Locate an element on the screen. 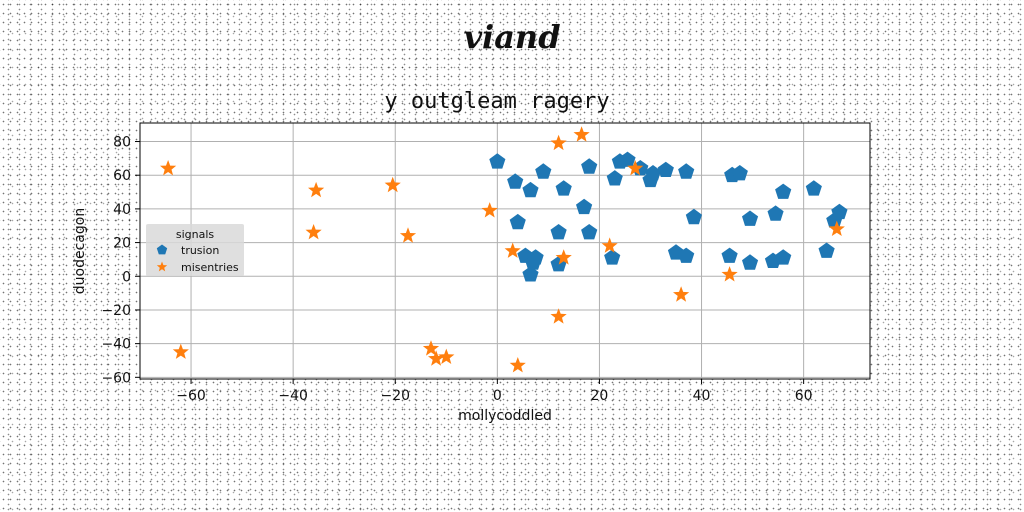  legend-box is located at coordinates (195, 250).